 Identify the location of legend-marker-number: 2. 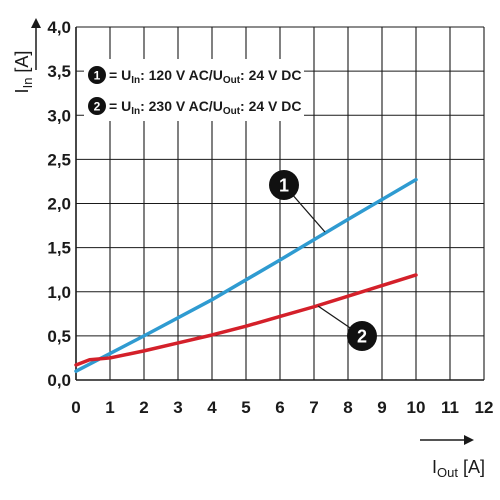
(97, 107).